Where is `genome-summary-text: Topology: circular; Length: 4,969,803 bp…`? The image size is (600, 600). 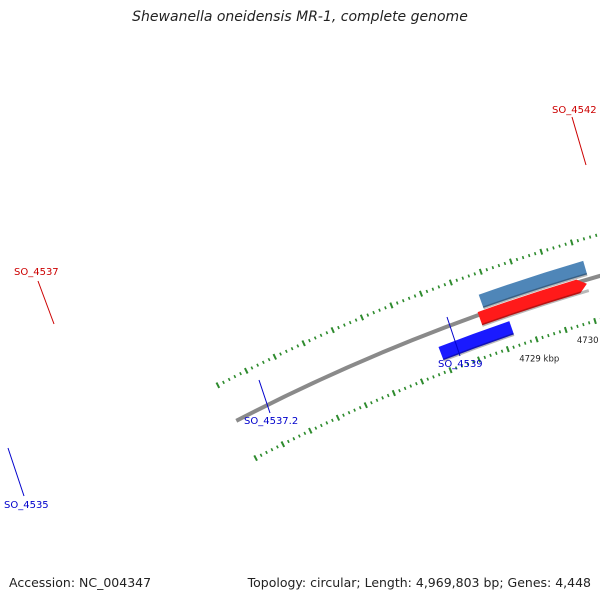 genome-summary-text: Topology: circular; Length: 4,969,803 bp… is located at coordinates (419, 582).